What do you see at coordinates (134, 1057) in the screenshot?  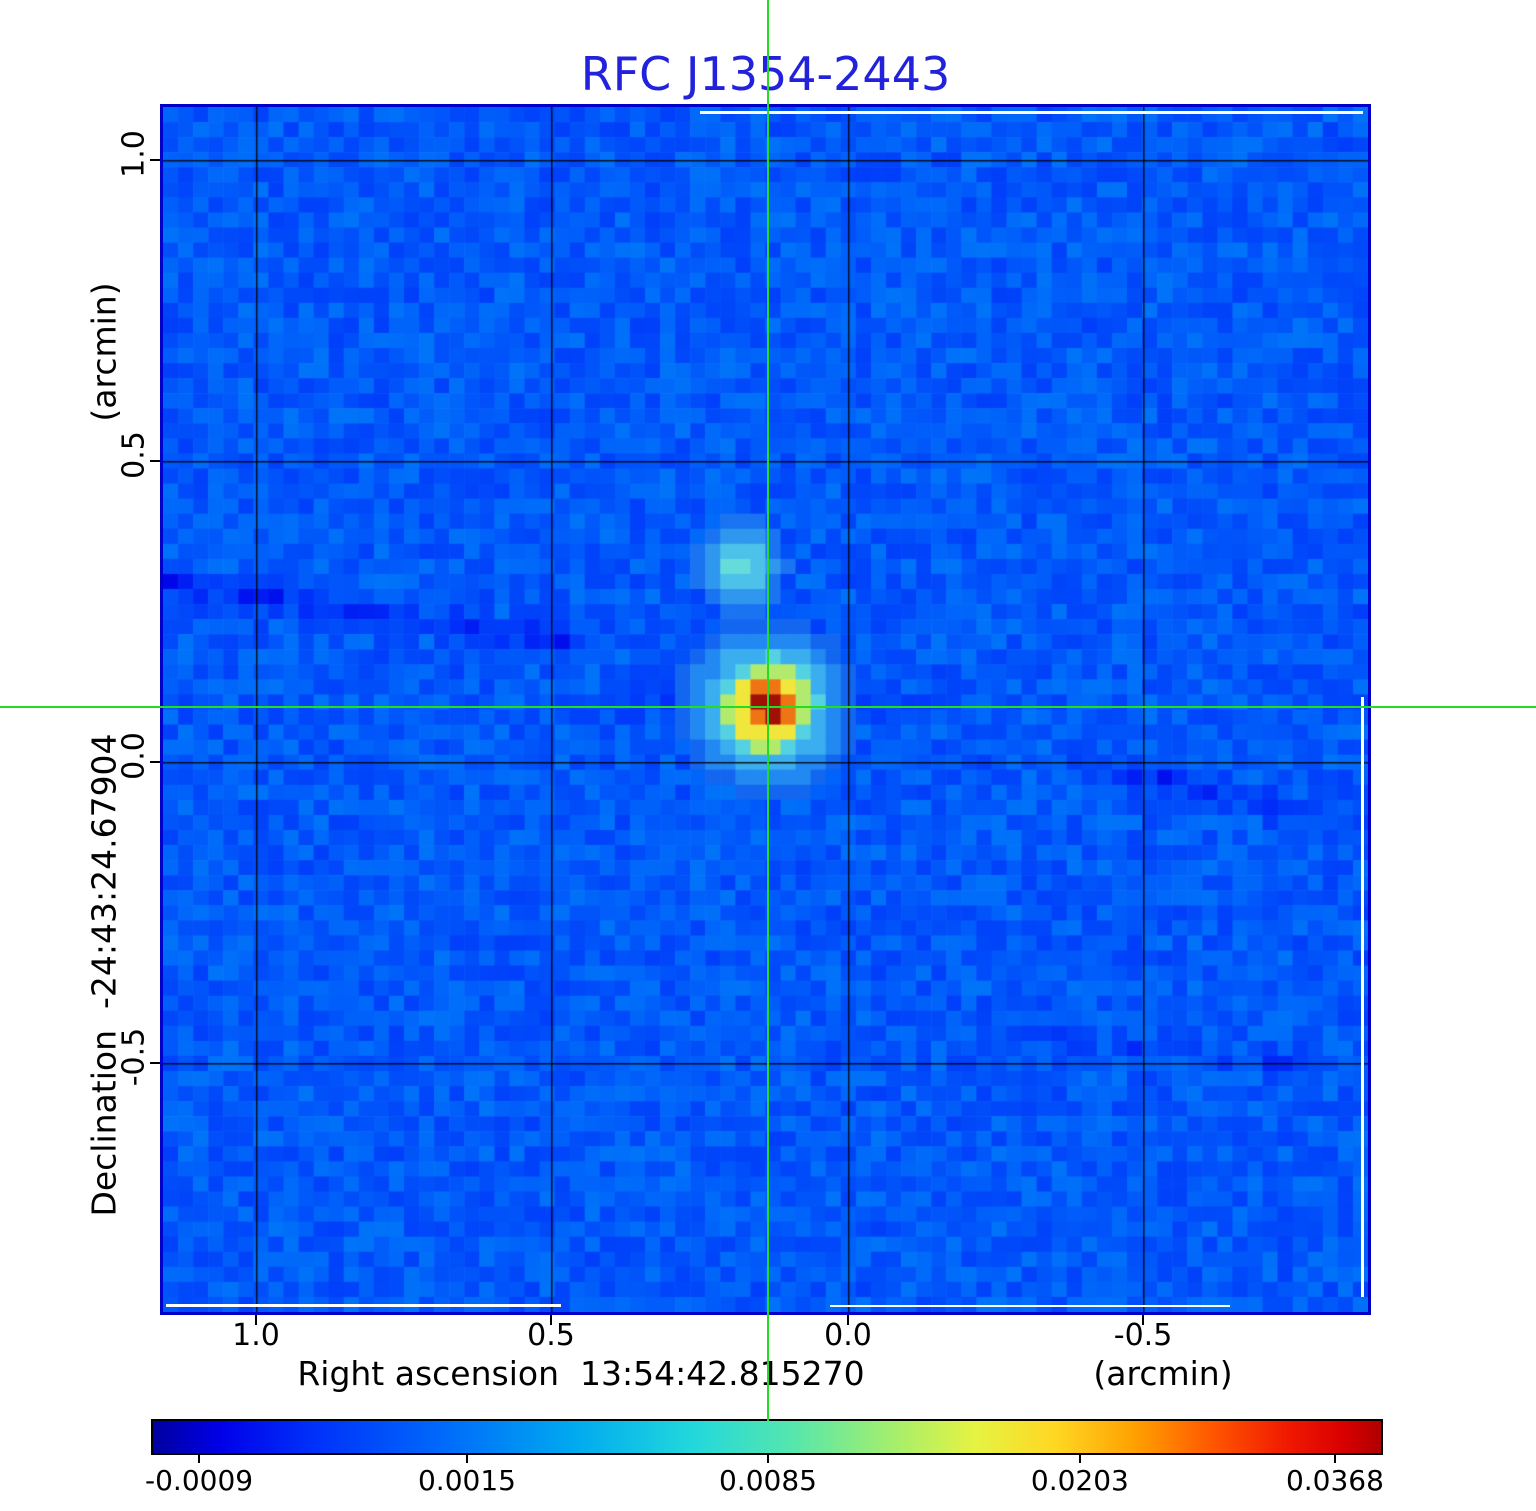 I see `y-tick-label: -0.5` at bounding box center [134, 1057].